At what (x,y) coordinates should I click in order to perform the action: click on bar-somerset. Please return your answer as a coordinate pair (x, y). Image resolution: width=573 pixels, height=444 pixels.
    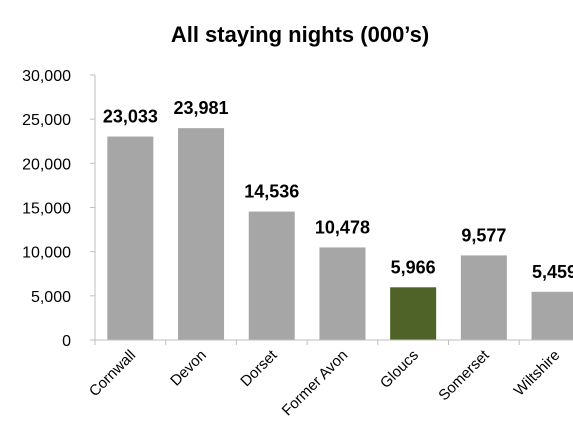
    Looking at the image, I should click on (483, 297).